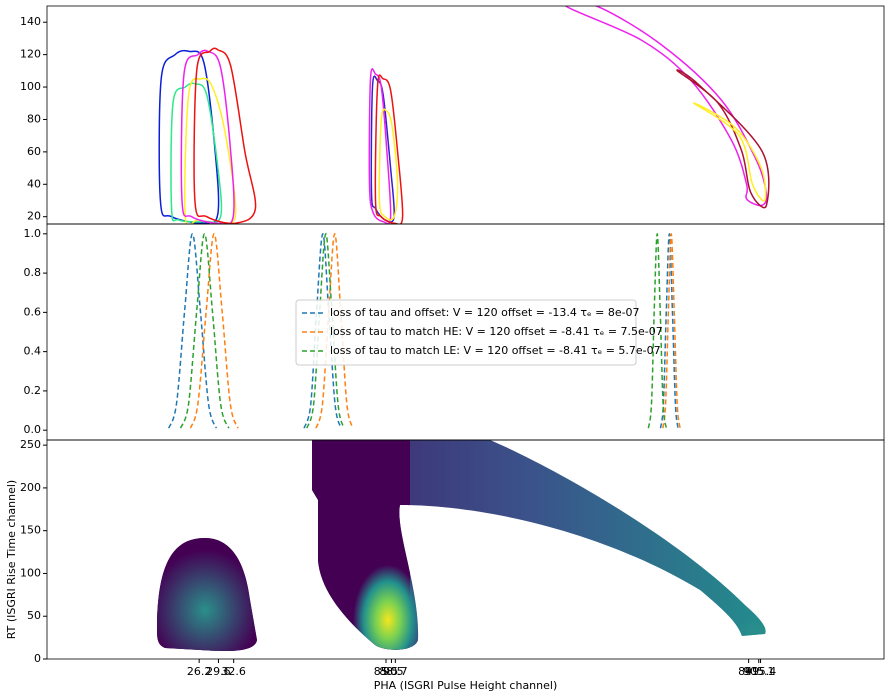 The width and height of the screenshot is (891, 697). What do you see at coordinates (34, 216) in the screenshot?
I see `y-tick-label: 20` at bounding box center [34, 216].